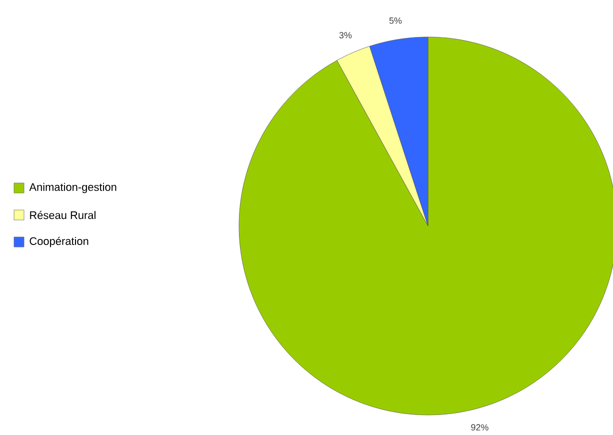 This screenshot has height=435, width=613. What do you see at coordinates (479, 427) in the screenshot?
I see `data-label: 92%` at bounding box center [479, 427].